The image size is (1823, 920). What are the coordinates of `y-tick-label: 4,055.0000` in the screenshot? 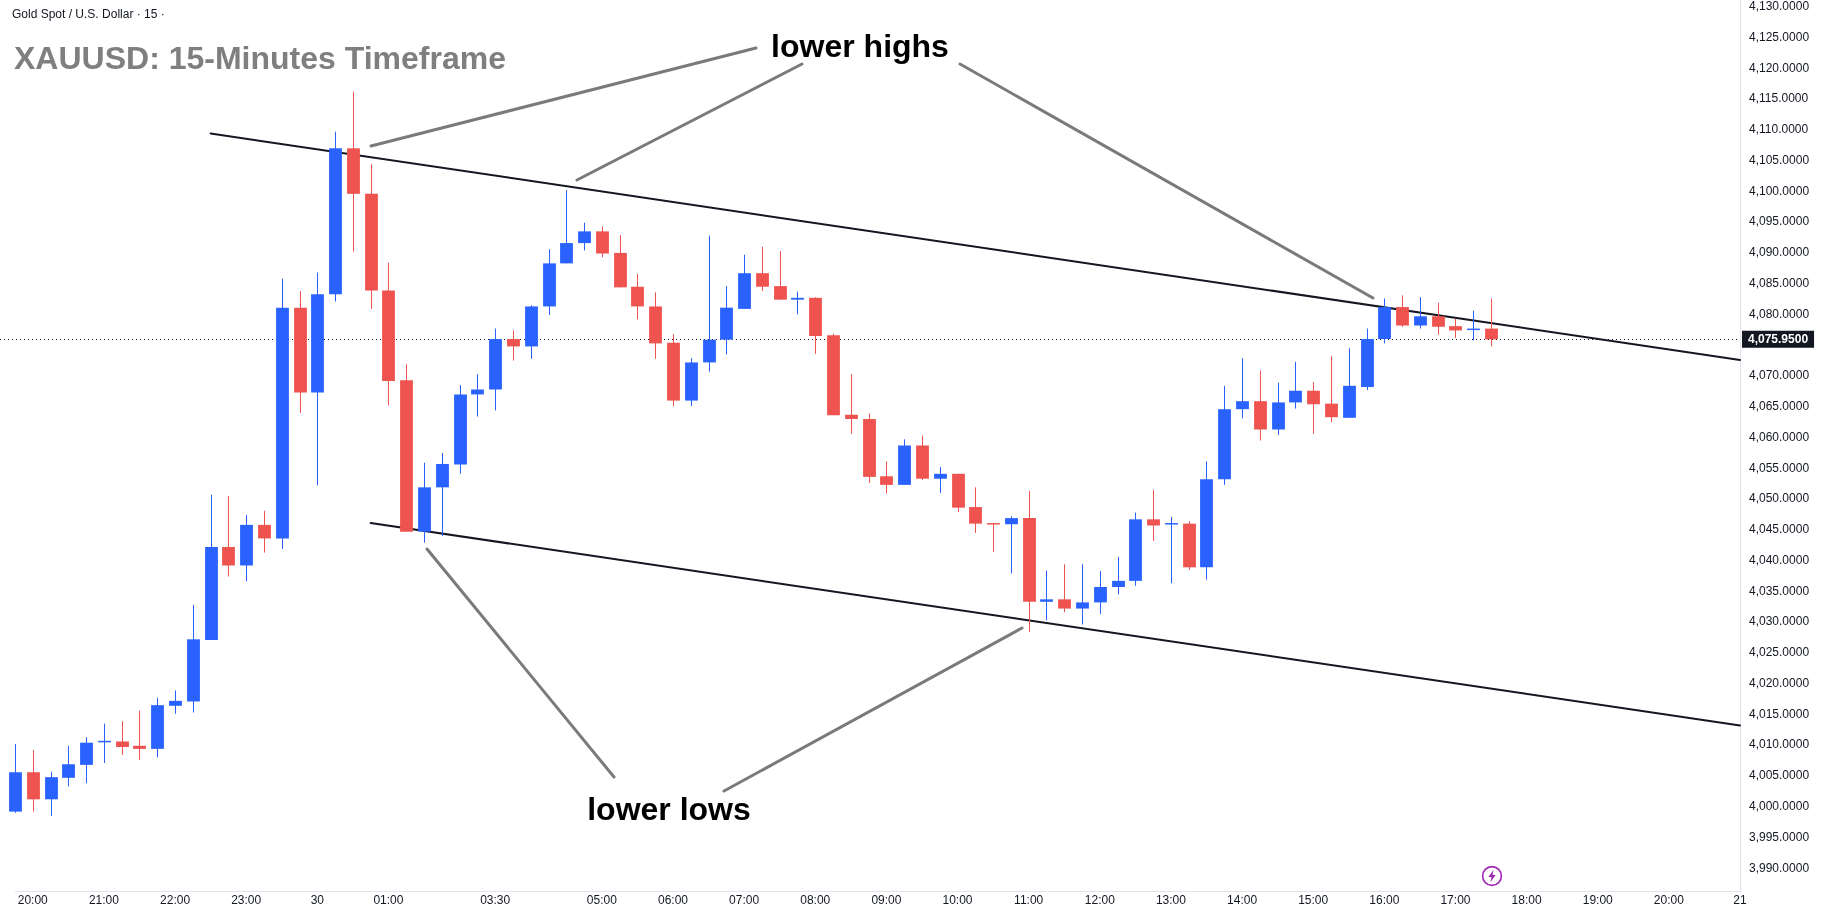 It's located at (1779, 467).